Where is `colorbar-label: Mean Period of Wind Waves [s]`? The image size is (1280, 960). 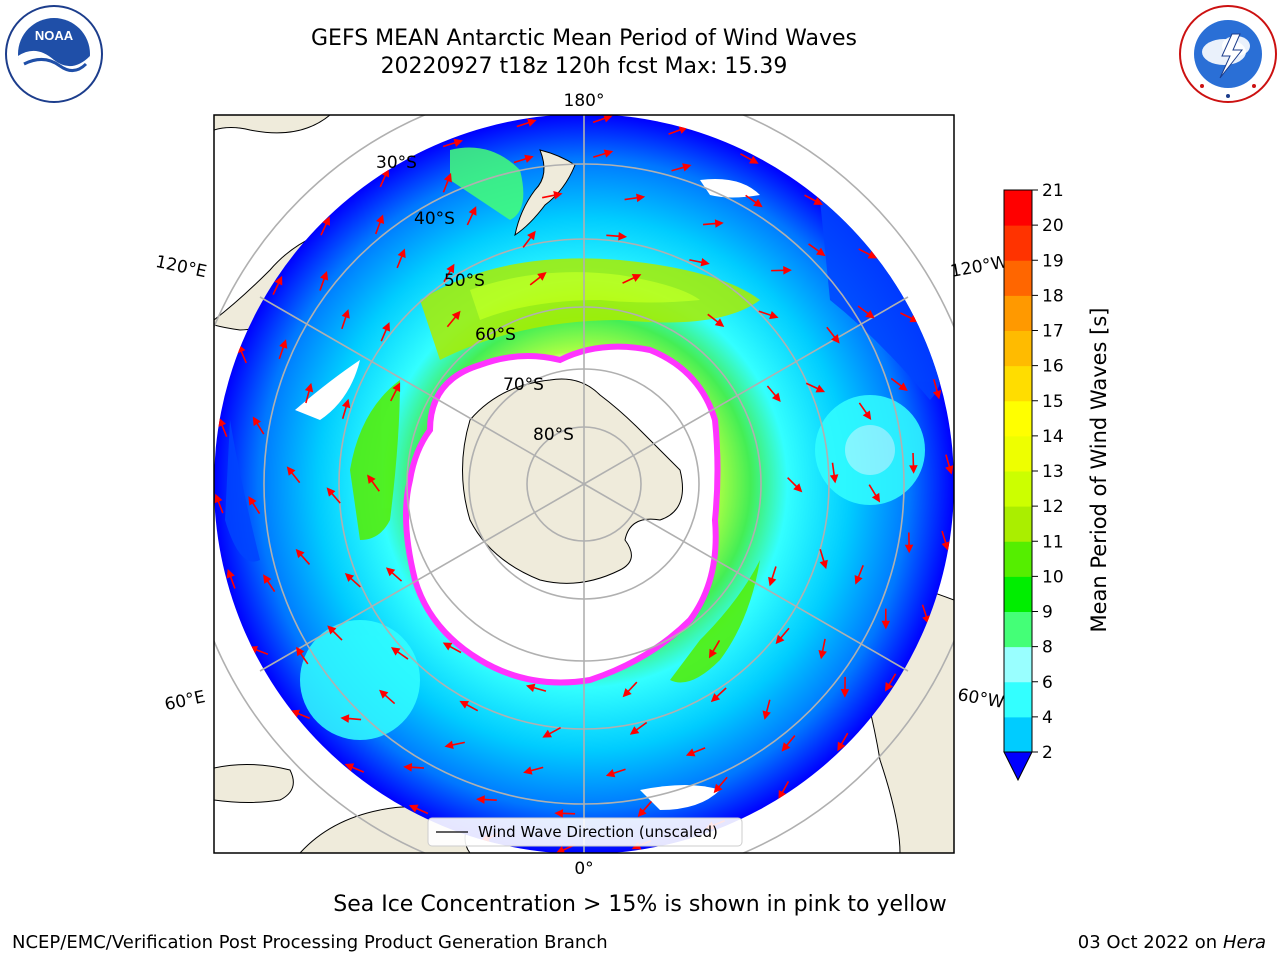 colorbar-label: Mean Period of Wind Waves [s] is located at coordinates (1099, 470).